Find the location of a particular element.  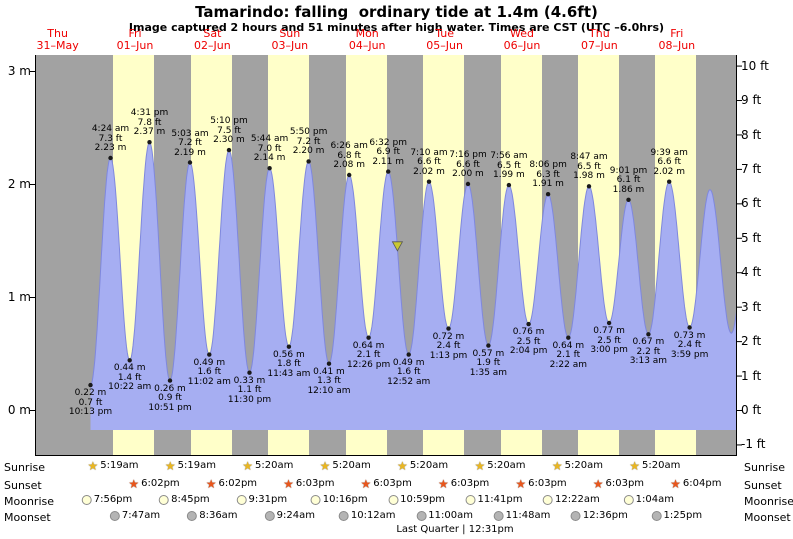

tide-label-line: 1.99 m is located at coordinates (509, 175).